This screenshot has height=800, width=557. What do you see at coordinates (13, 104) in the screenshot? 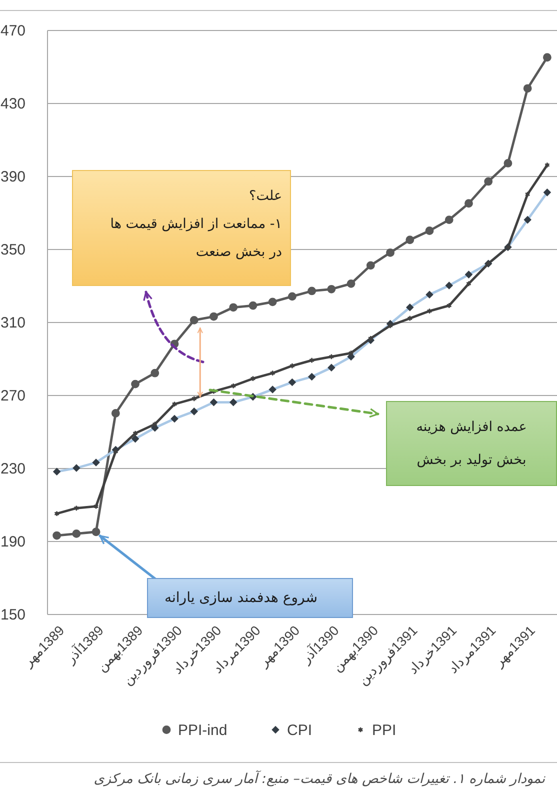
I see `y-tick-label: 430` at bounding box center [13, 104].